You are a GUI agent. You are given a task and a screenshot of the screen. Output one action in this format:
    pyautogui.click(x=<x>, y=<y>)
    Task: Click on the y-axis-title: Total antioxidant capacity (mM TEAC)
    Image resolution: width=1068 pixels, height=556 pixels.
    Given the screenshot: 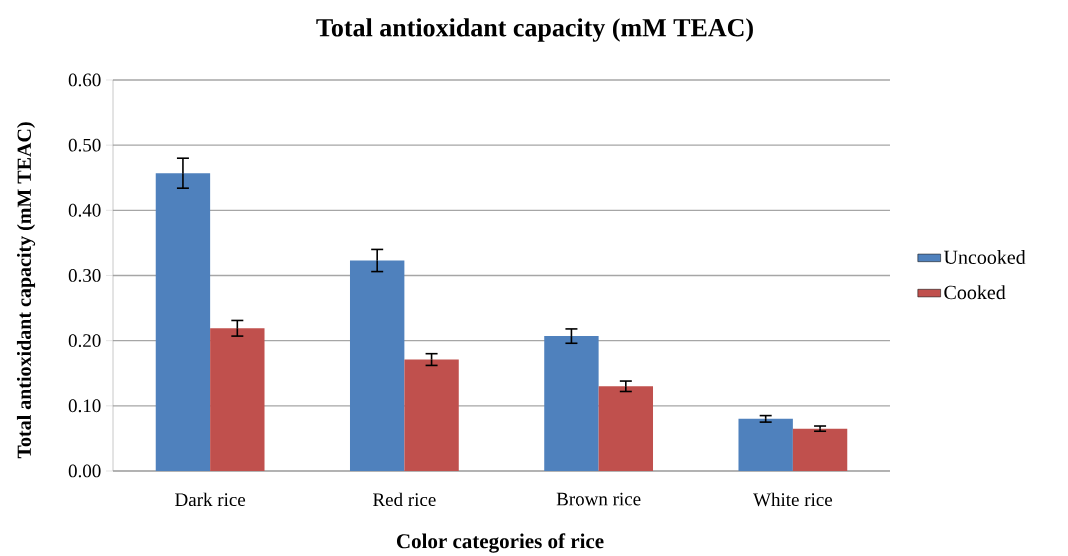 What is the action you would take?
    pyautogui.click(x=26, y=290)
    